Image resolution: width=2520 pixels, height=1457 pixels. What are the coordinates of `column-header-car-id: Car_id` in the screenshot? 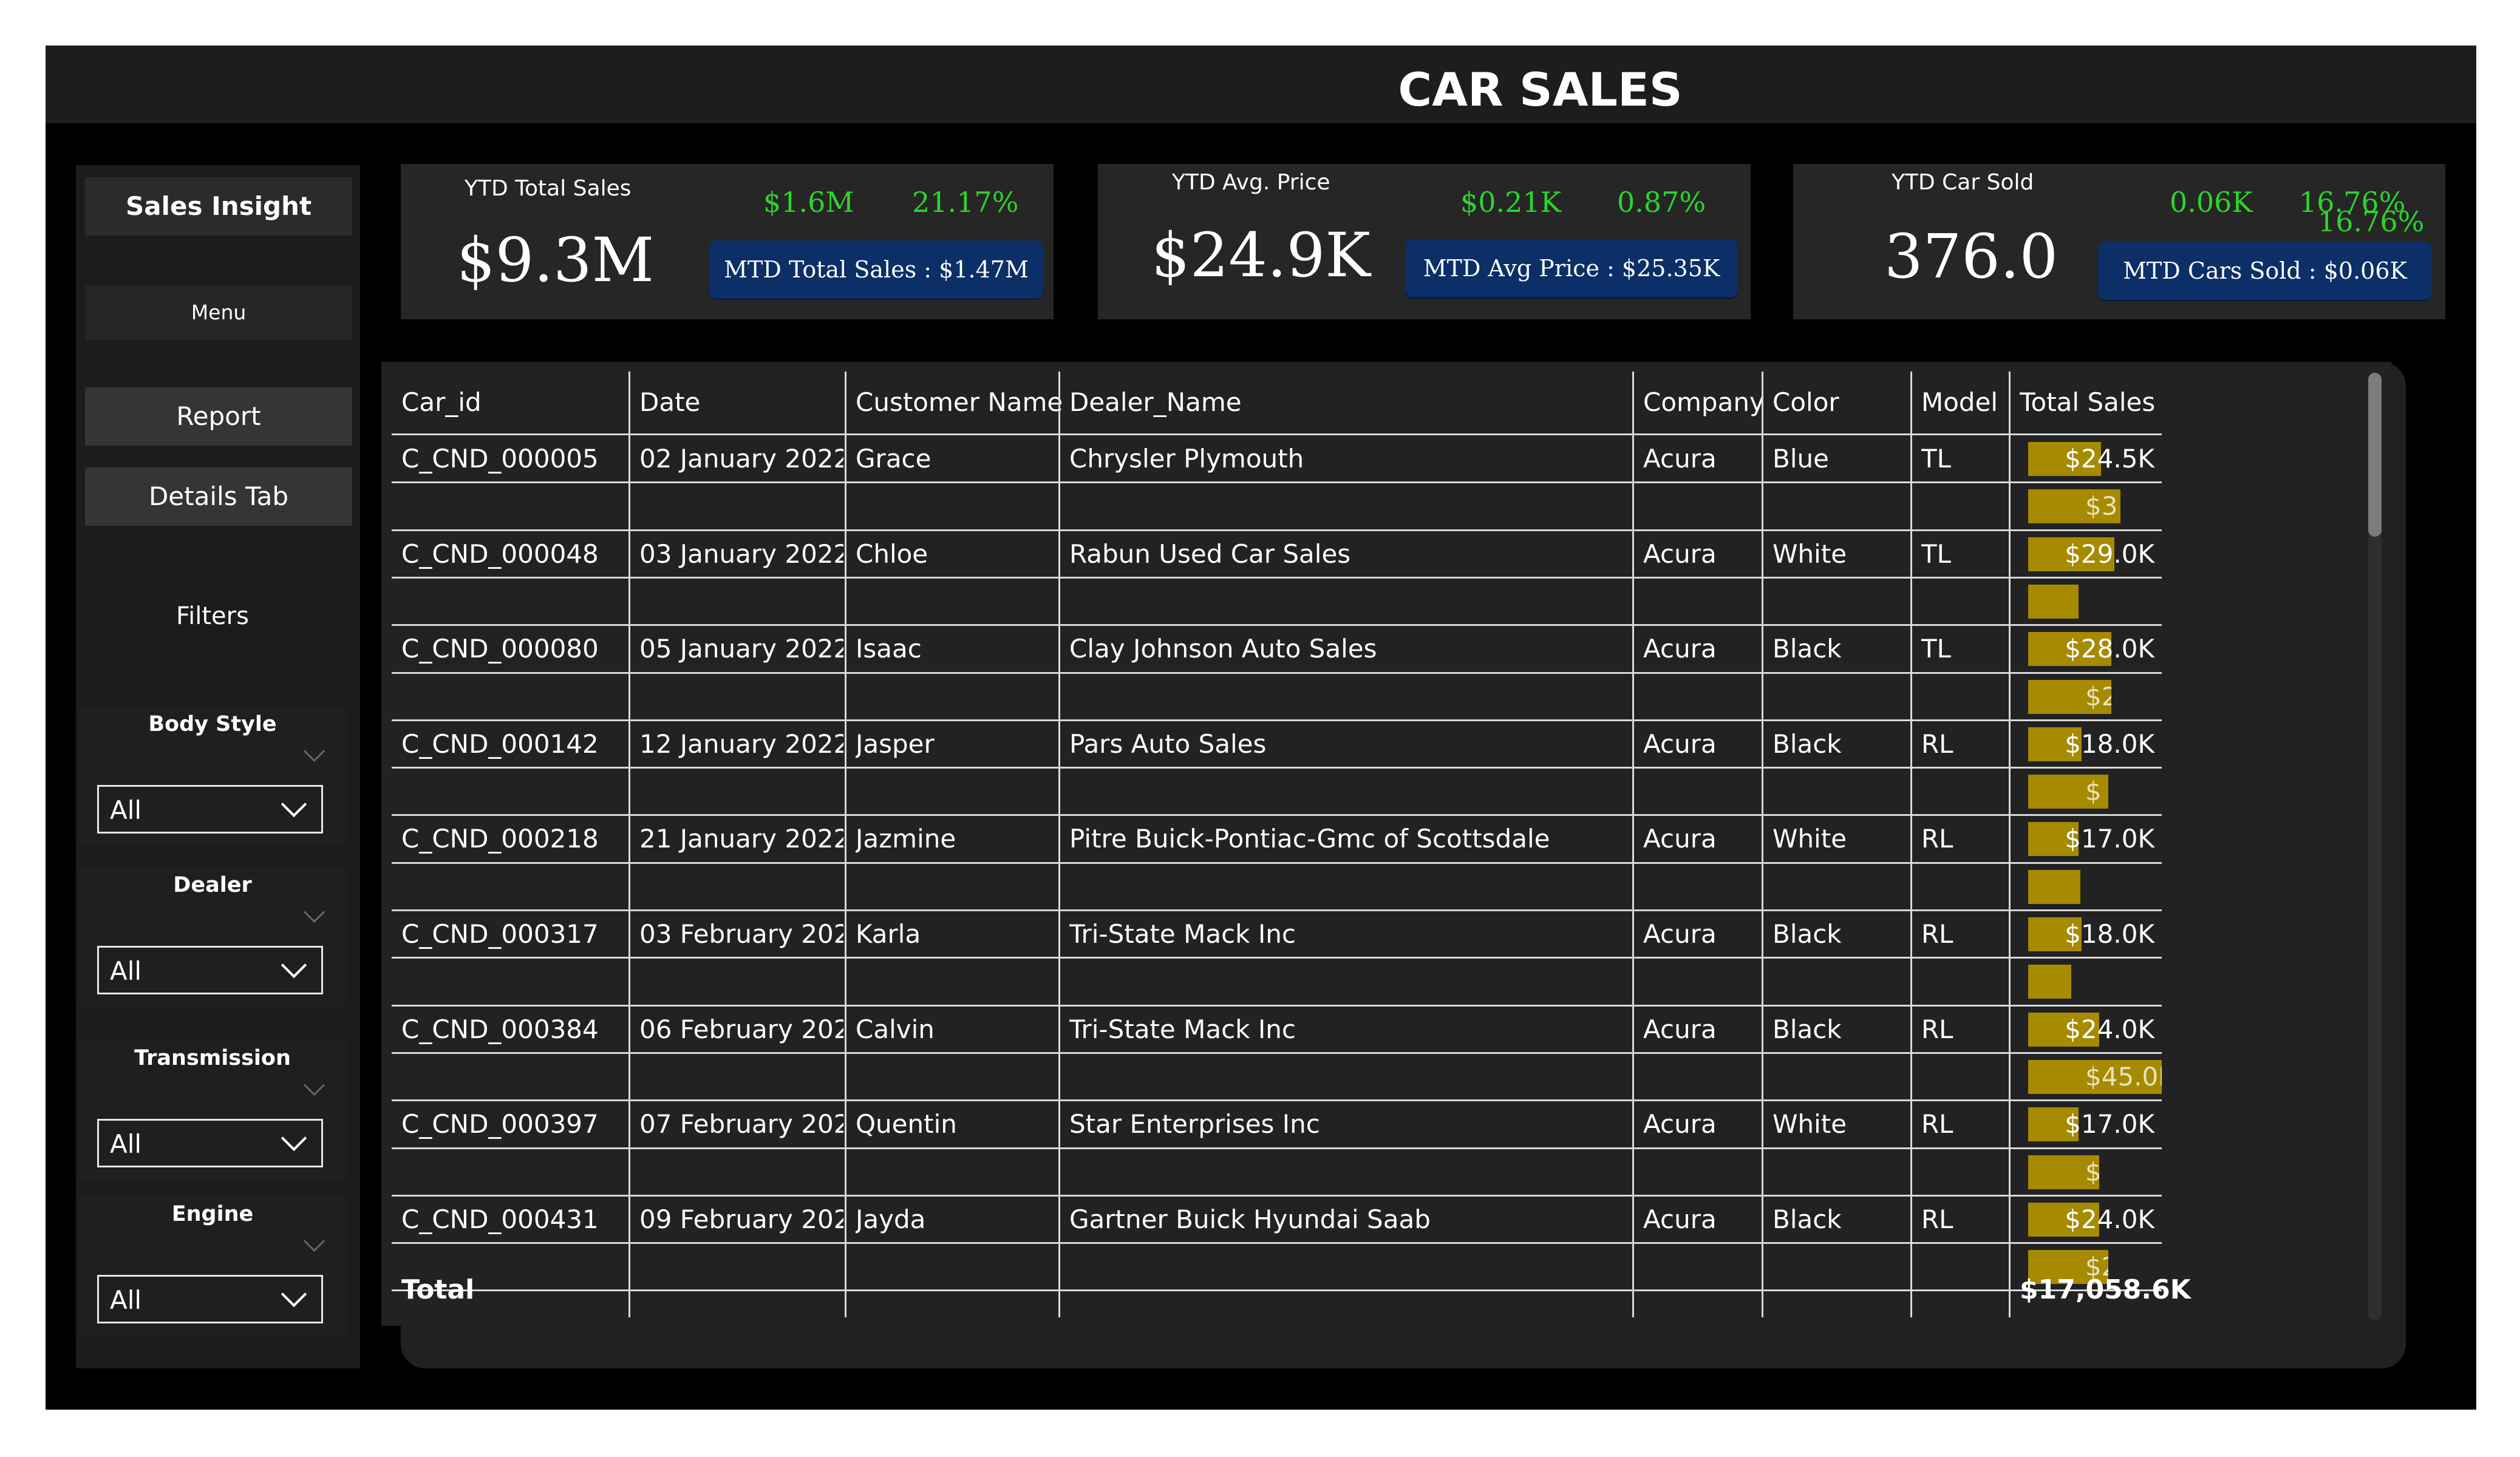 It's located at (441, 402).